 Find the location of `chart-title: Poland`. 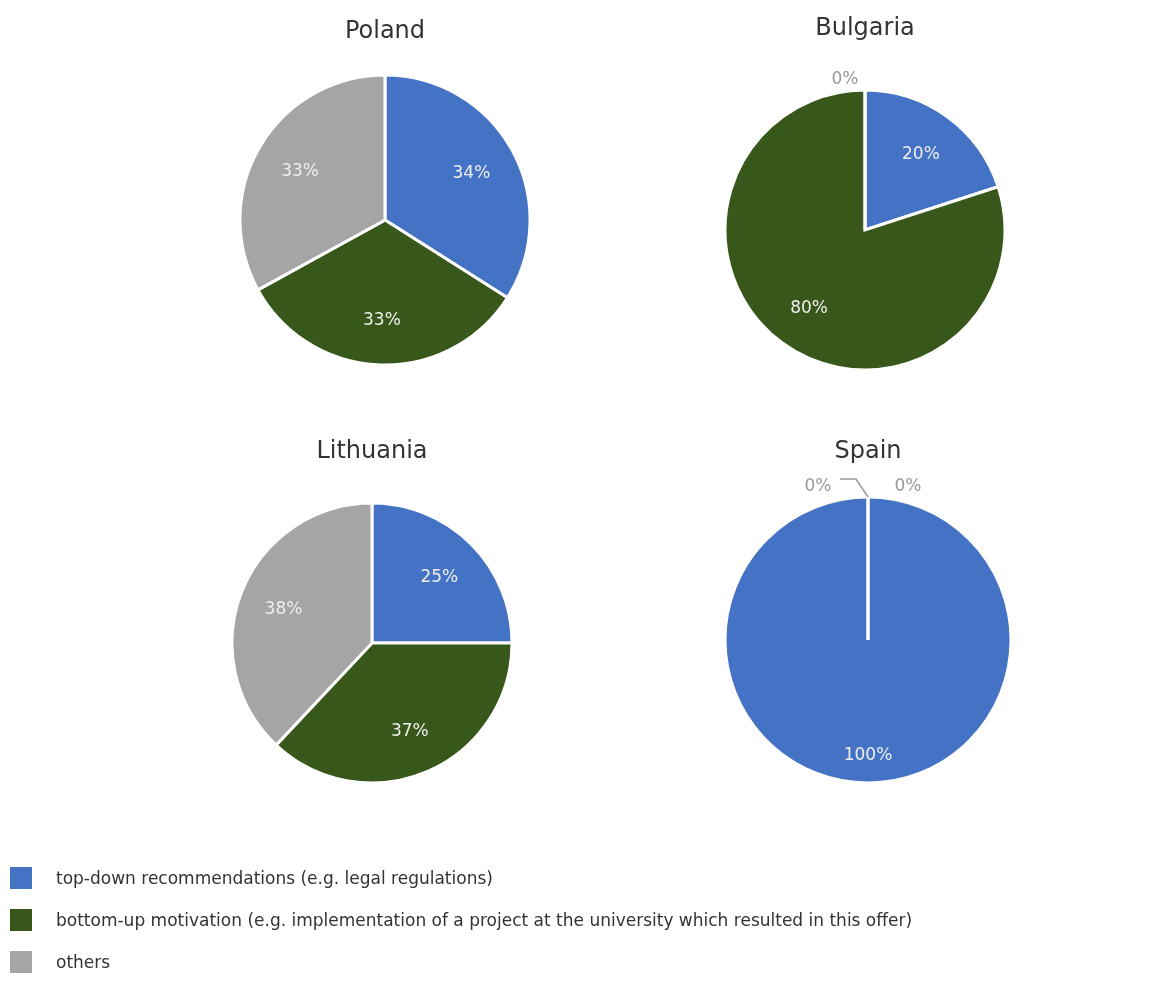

chart-title: Poland is located at coordinates (385, 30).